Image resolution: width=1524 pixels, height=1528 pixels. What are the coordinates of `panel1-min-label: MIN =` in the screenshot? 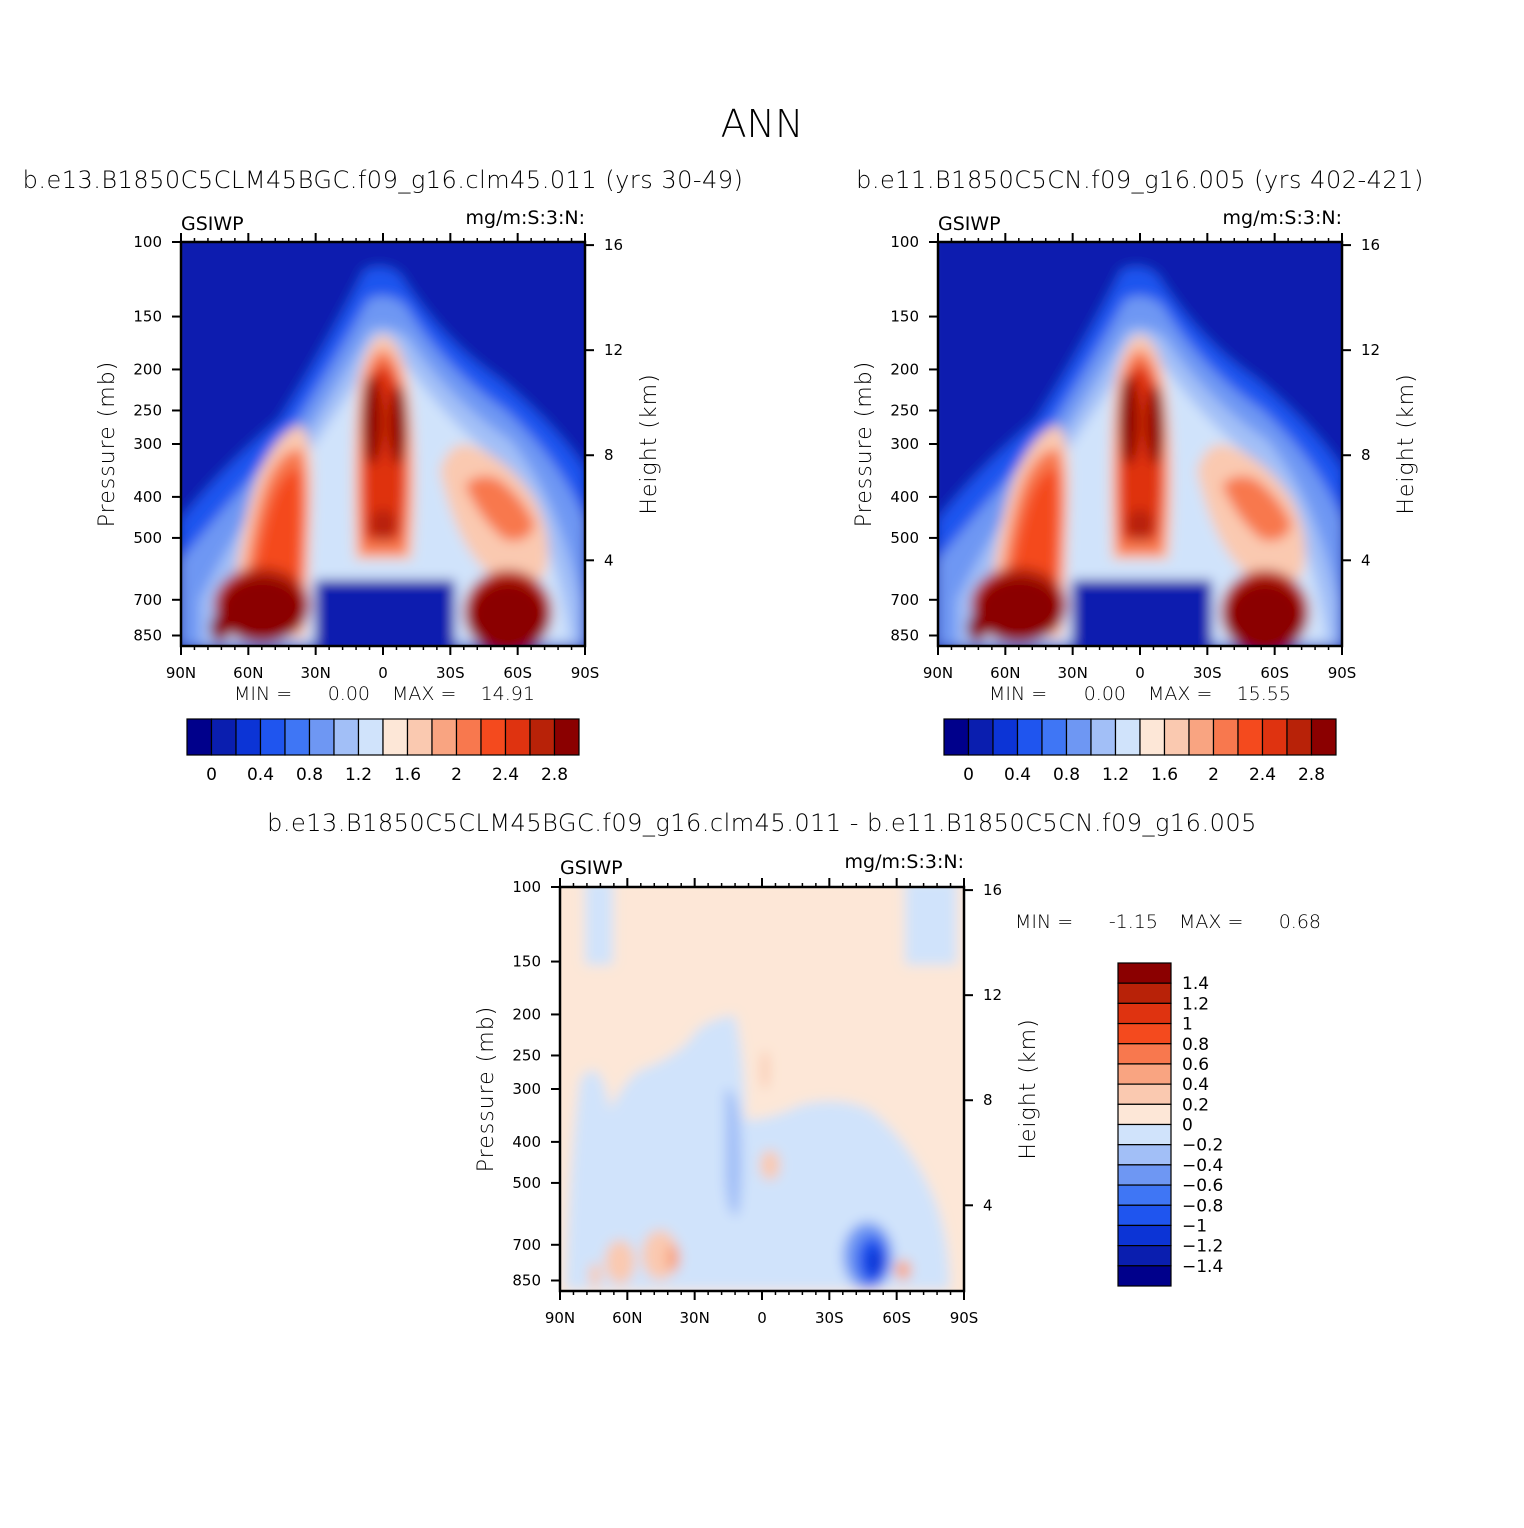 It's located at (263, 694).